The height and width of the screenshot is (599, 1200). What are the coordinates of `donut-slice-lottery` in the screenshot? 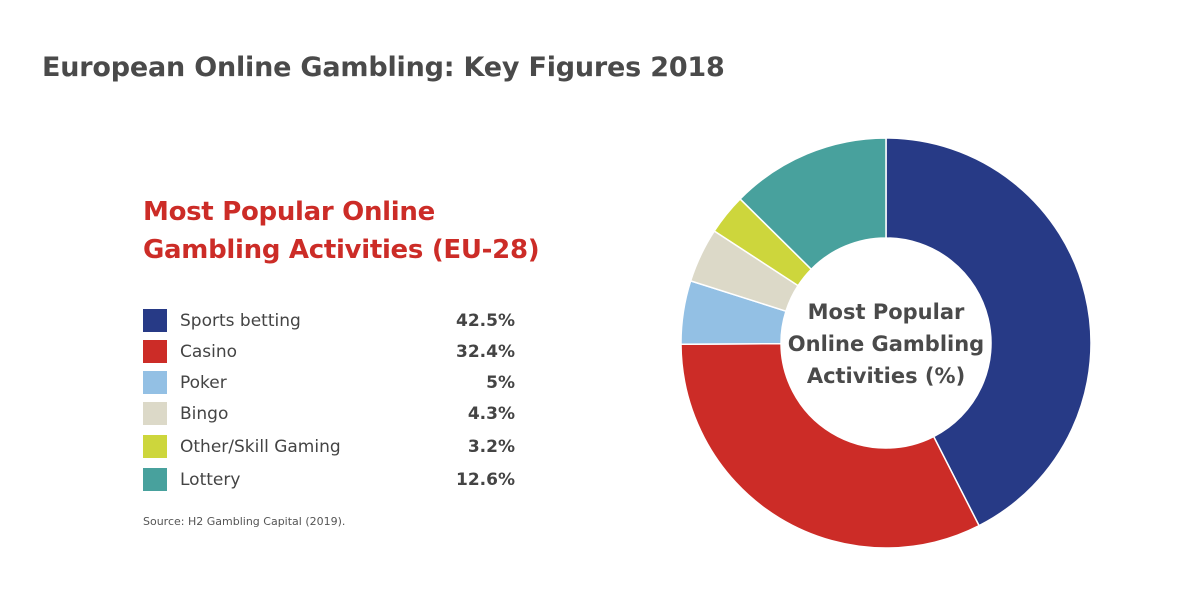 It's located at (813, 204).